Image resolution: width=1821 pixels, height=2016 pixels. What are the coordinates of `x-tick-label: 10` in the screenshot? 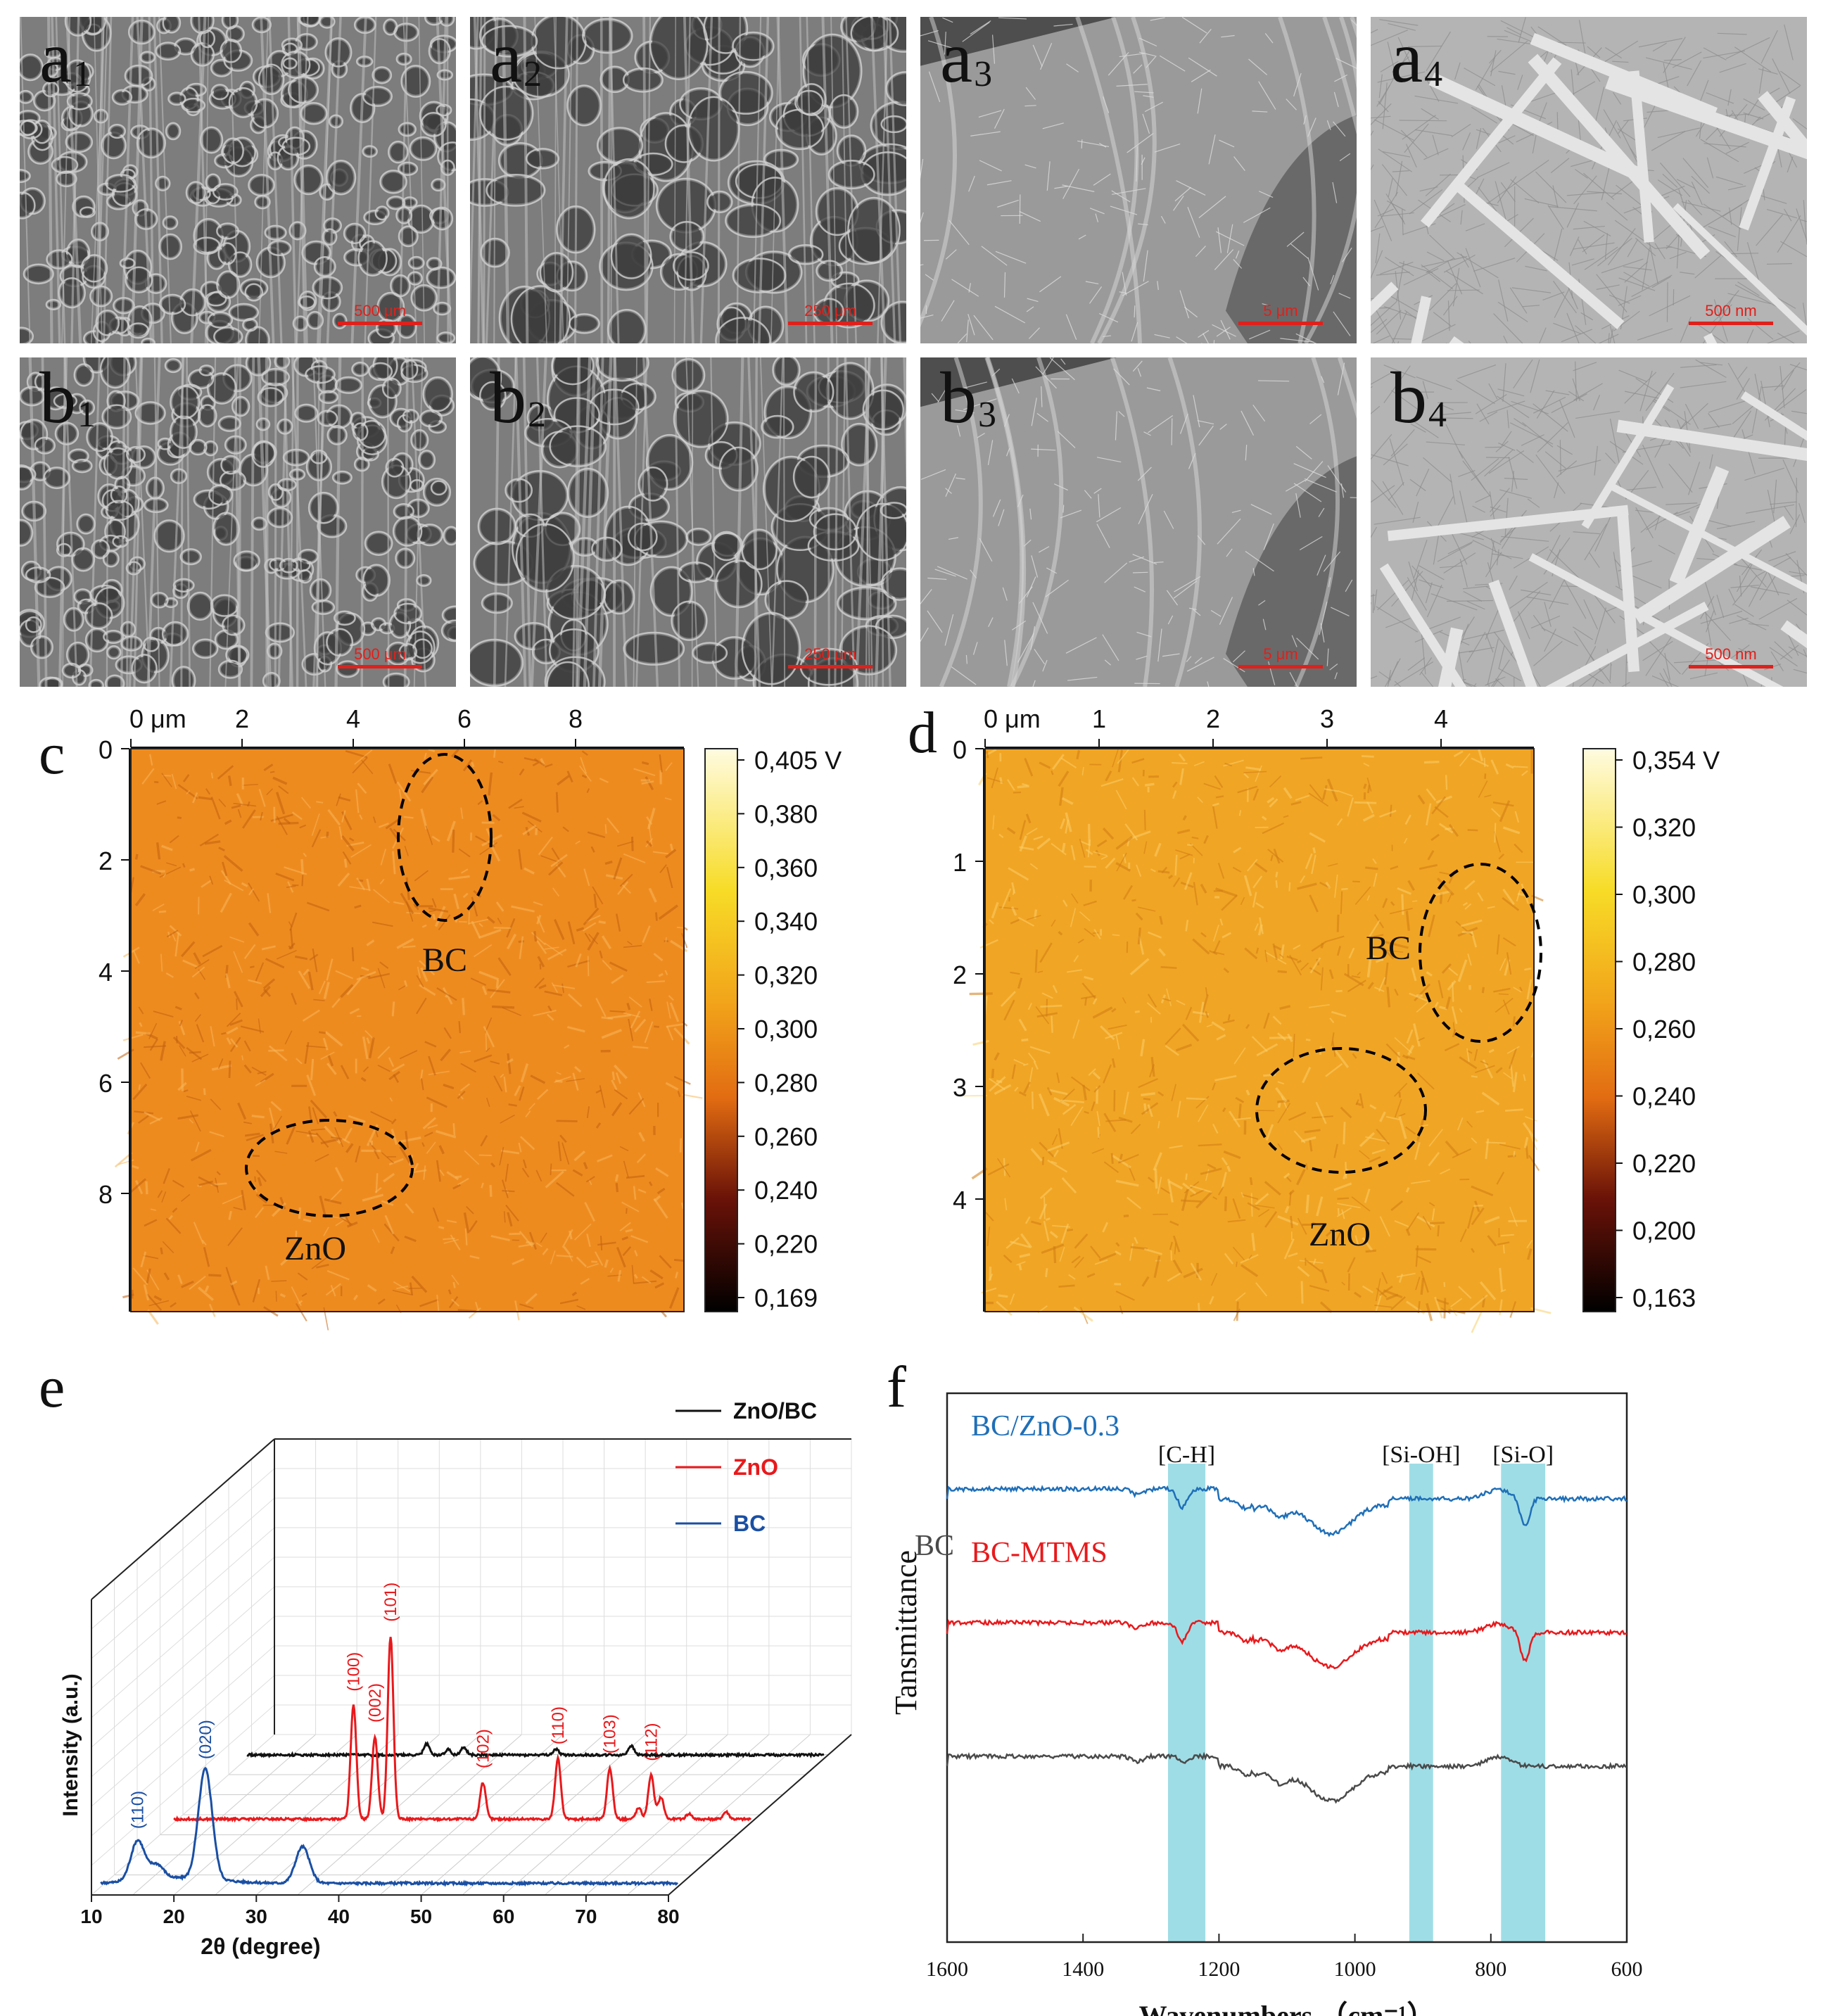 It's located at (91, 1916).